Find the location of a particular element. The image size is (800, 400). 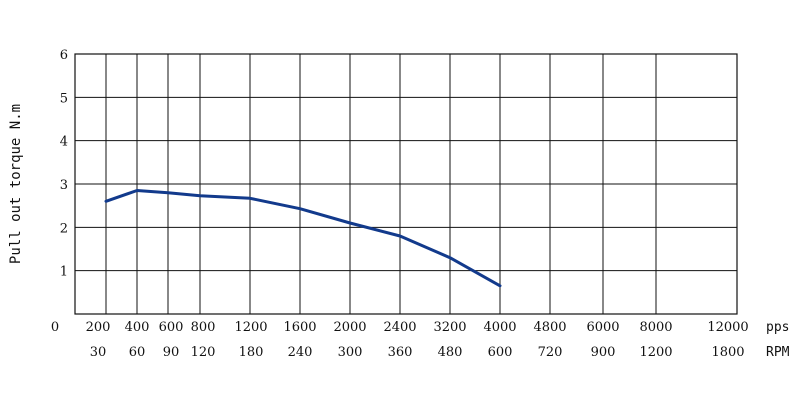

x-tick-label-pps: 1200 is located at coordinates (250, 327).